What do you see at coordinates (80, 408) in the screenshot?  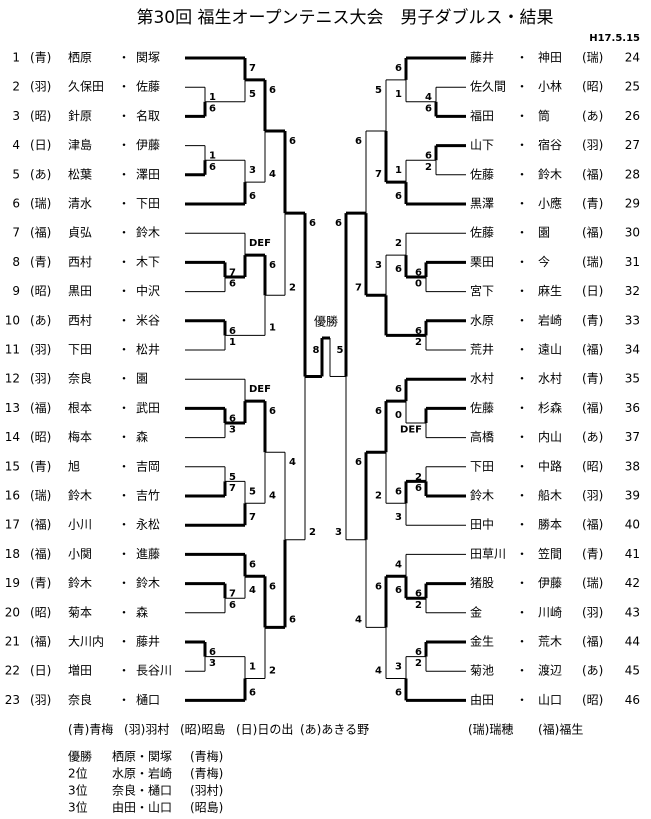 I see `entry-name: 根本` at bounding box center [80, 408].